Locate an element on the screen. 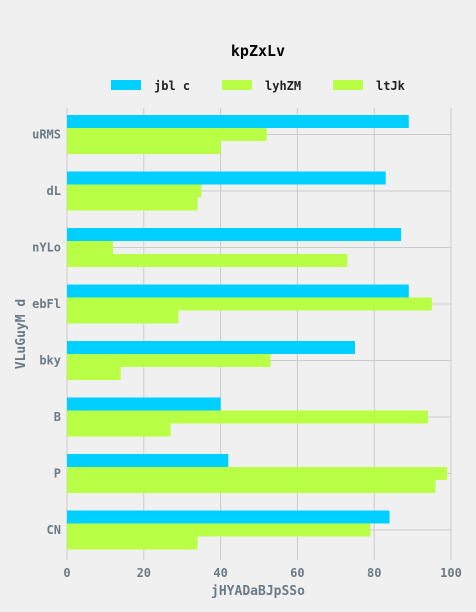  y-tick-label: nYLo is located at coordinates (46, 248).